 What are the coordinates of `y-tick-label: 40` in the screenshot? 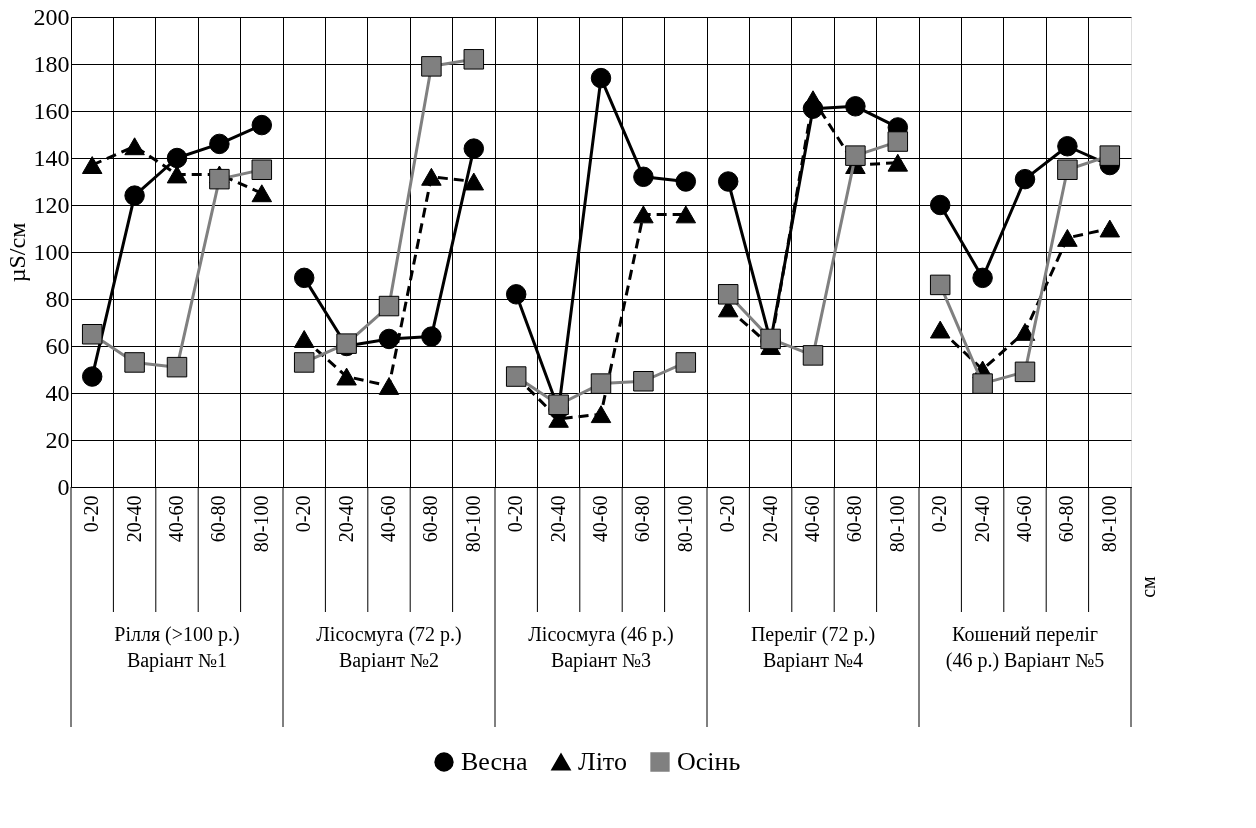 It's located at (57, 392).